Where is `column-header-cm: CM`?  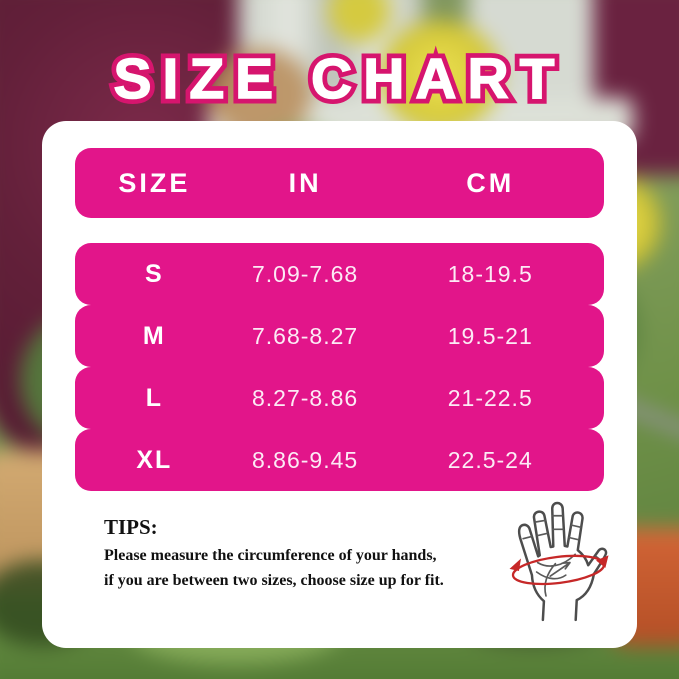 column-header-cm: CM is located at coordinates (490, 182).